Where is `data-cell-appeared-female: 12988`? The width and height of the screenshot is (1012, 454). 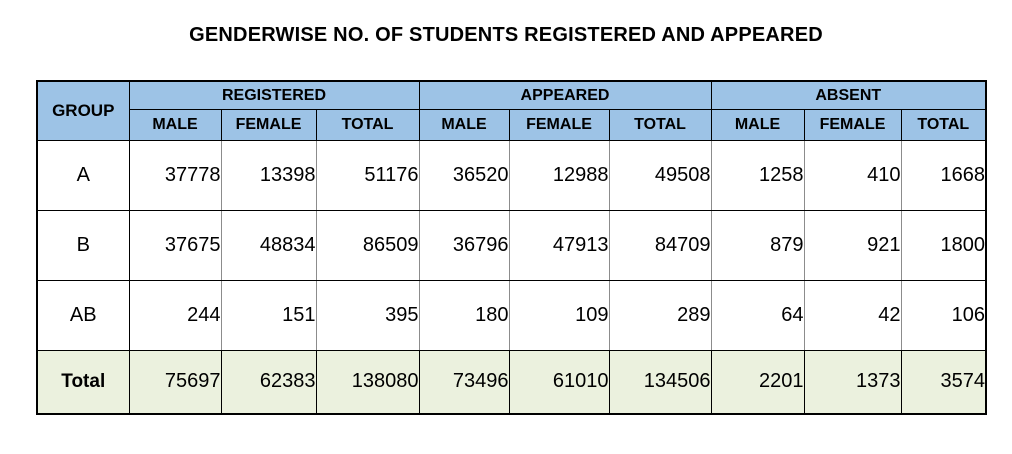
data-cell-appeared-female: 12988 is located at coordinates (559, 175).